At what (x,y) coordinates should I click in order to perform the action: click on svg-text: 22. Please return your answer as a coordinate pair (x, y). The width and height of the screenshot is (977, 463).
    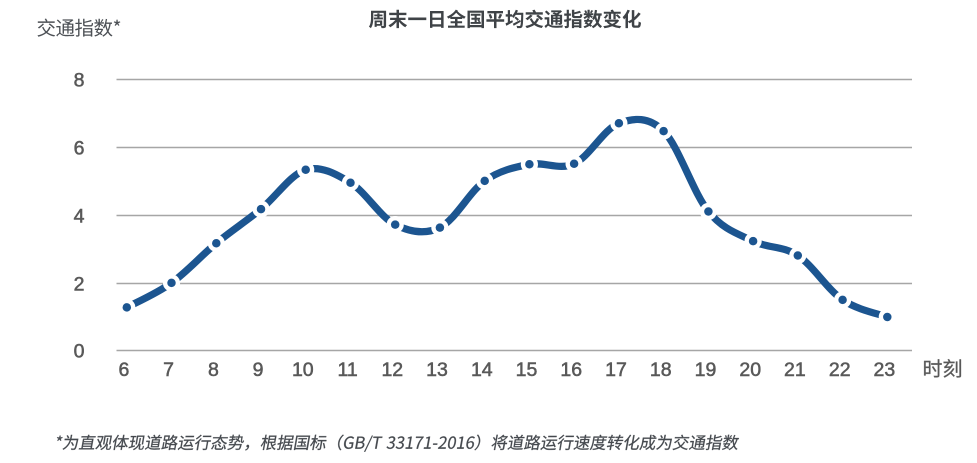
    Looking at the image, I should click on (840, 370).